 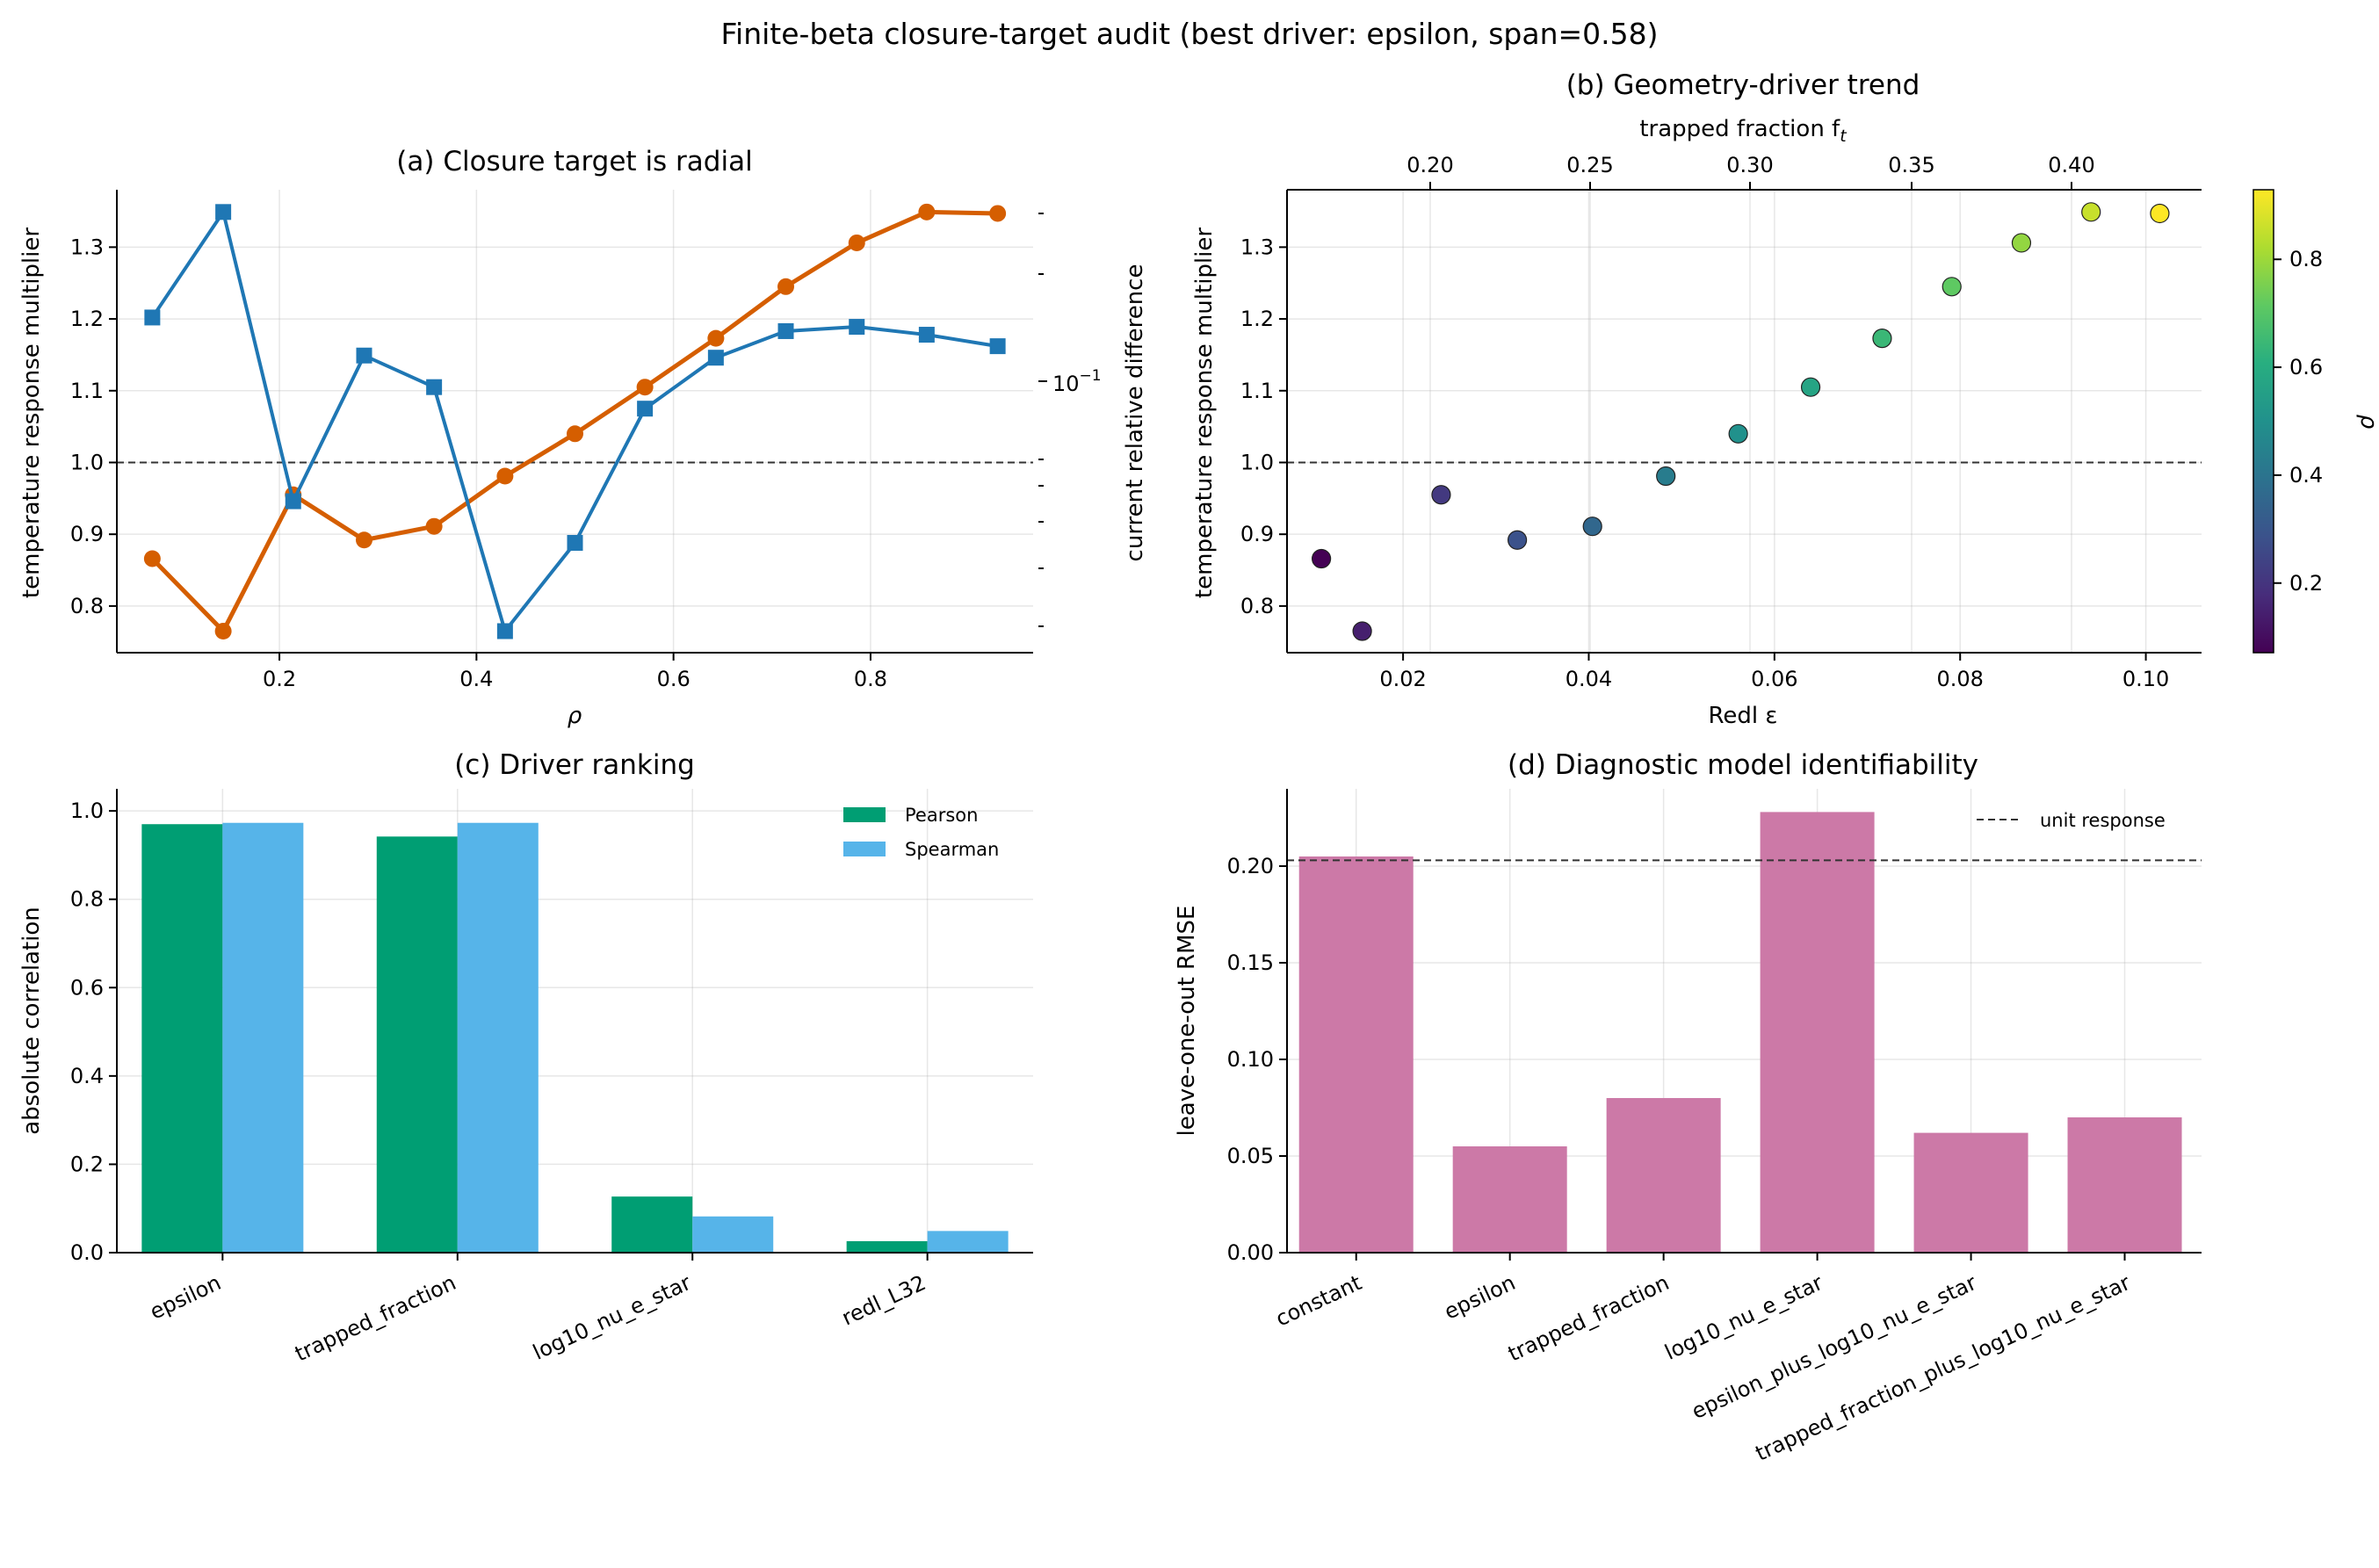 I want to click on a-ytick-label: 1.1, so click(x=87, y=391).